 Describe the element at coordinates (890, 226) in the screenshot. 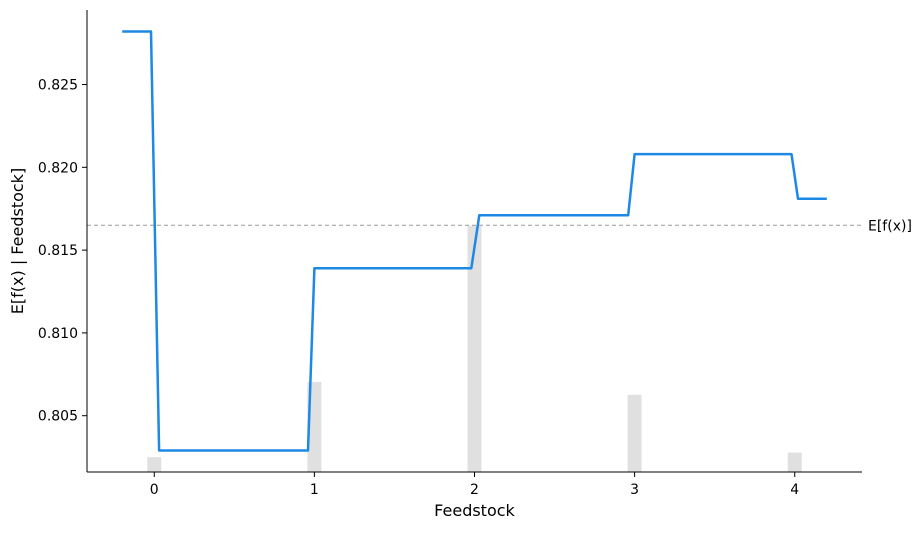

I see `expected-value-label: E[f(x)]` at that location.